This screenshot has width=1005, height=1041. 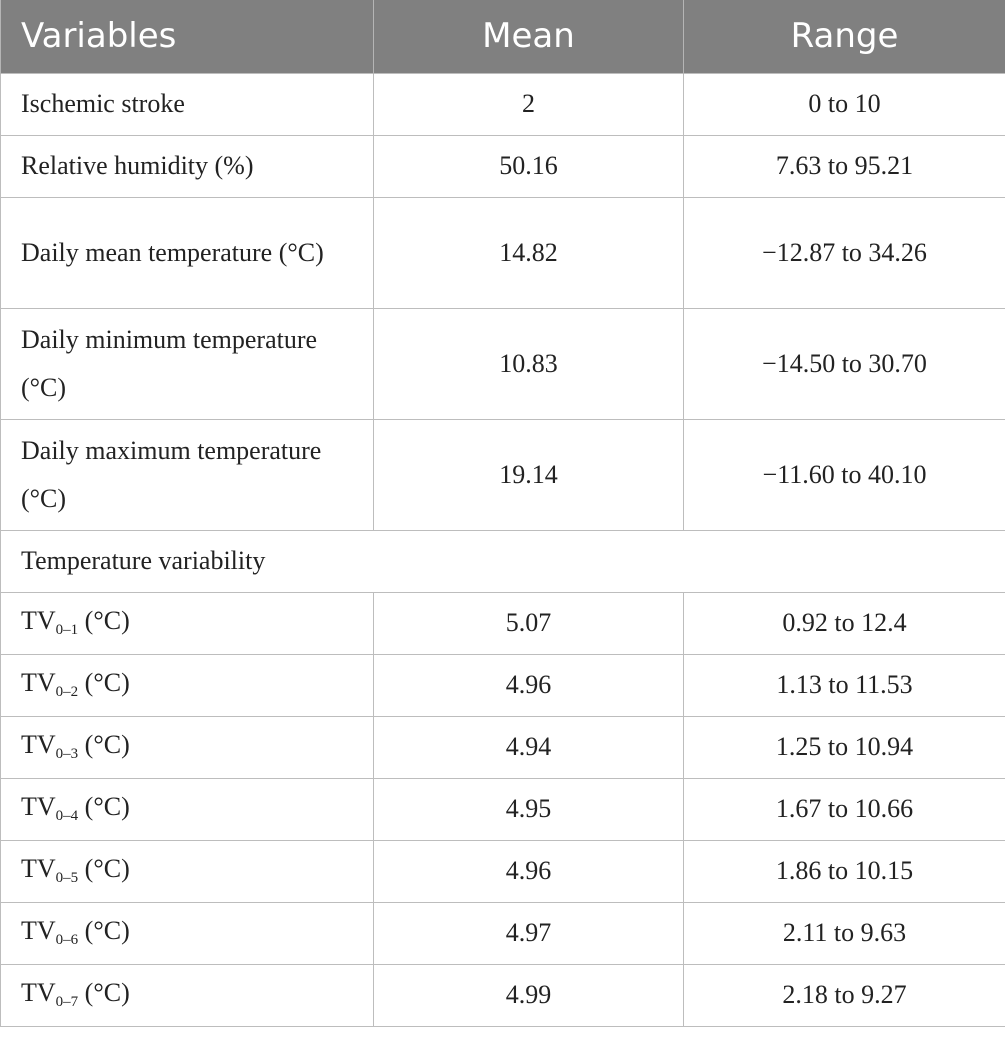 I want to click on range-cell: 7.63 to 95.21, so click(x=844, y=166).